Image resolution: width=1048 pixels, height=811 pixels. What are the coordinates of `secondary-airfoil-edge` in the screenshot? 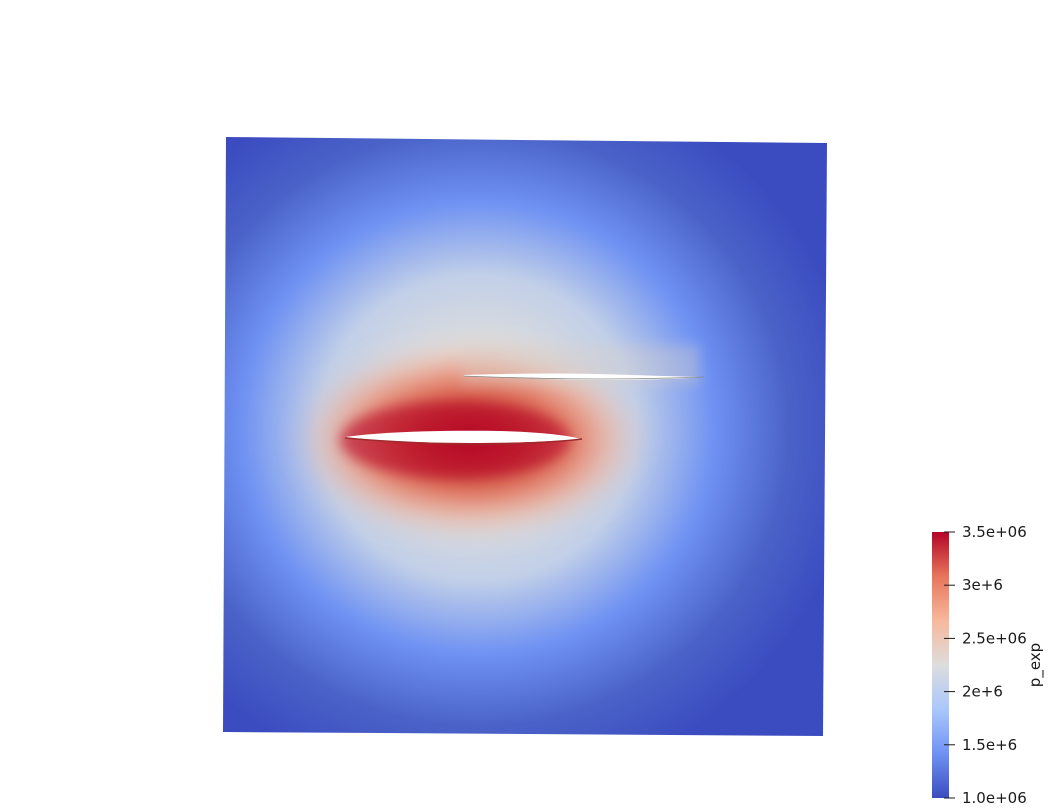 It's located at (584, 377).